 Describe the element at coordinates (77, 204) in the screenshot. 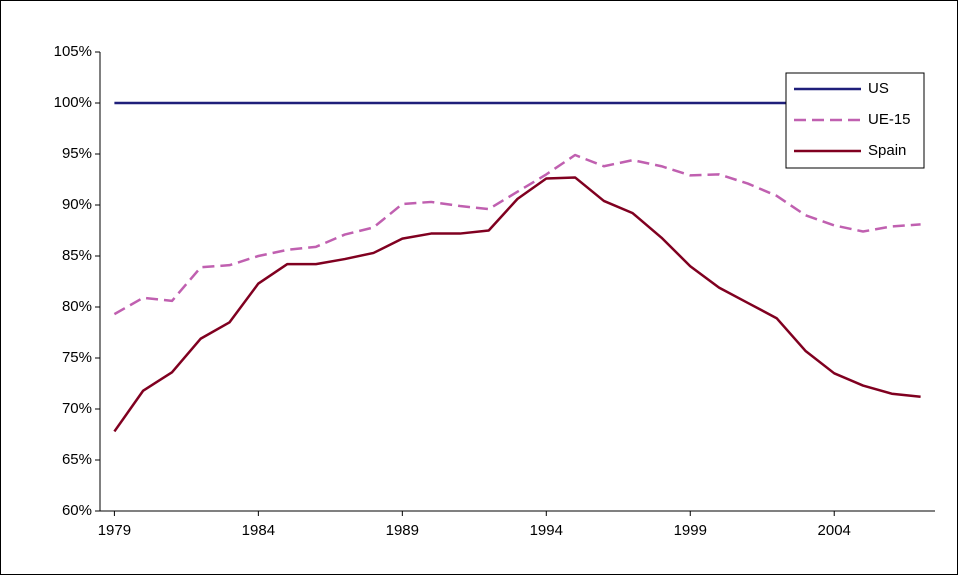

I see `y-tick-label: 90%` at that location.